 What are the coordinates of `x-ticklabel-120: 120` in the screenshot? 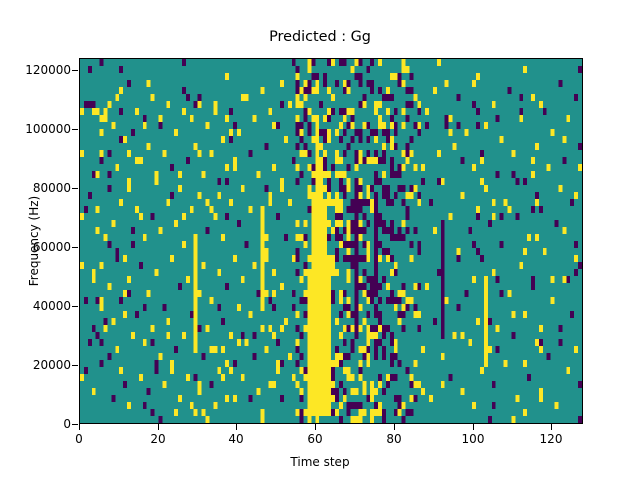 It's located at (551, 439).